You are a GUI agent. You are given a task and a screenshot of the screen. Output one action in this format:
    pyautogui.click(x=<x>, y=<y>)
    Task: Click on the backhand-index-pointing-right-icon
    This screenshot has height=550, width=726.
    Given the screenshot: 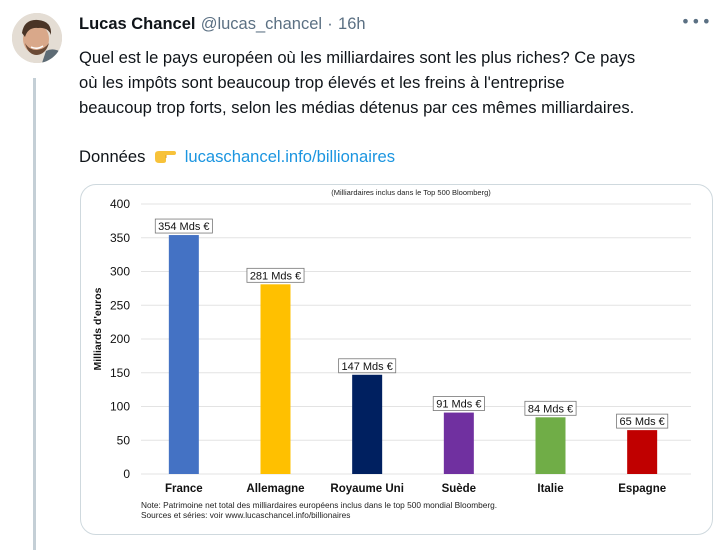 What is the action you would take?
    pyautogui.click(x=166, y=157)
    